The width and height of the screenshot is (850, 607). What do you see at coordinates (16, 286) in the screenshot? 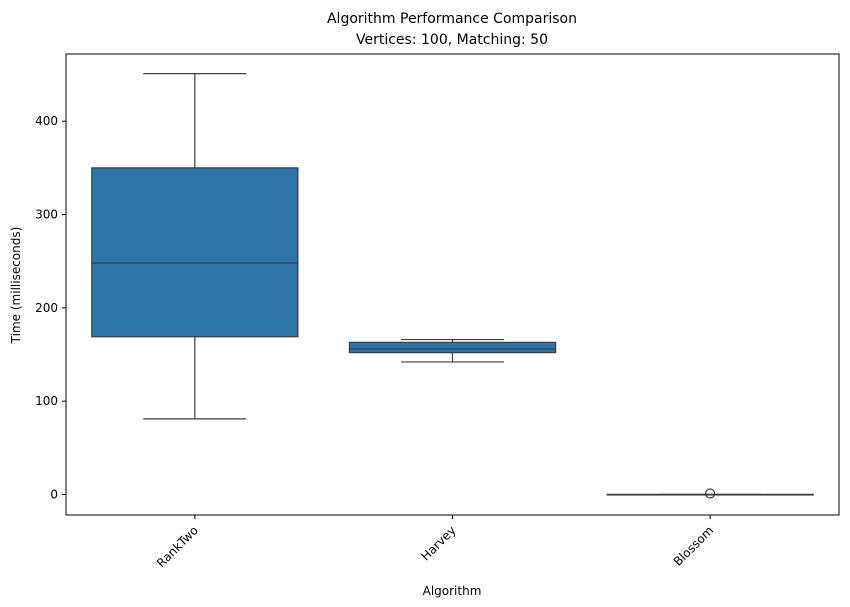
I see `y-axis-label: Time (milliseconds)` at bounding box center [16, 286].